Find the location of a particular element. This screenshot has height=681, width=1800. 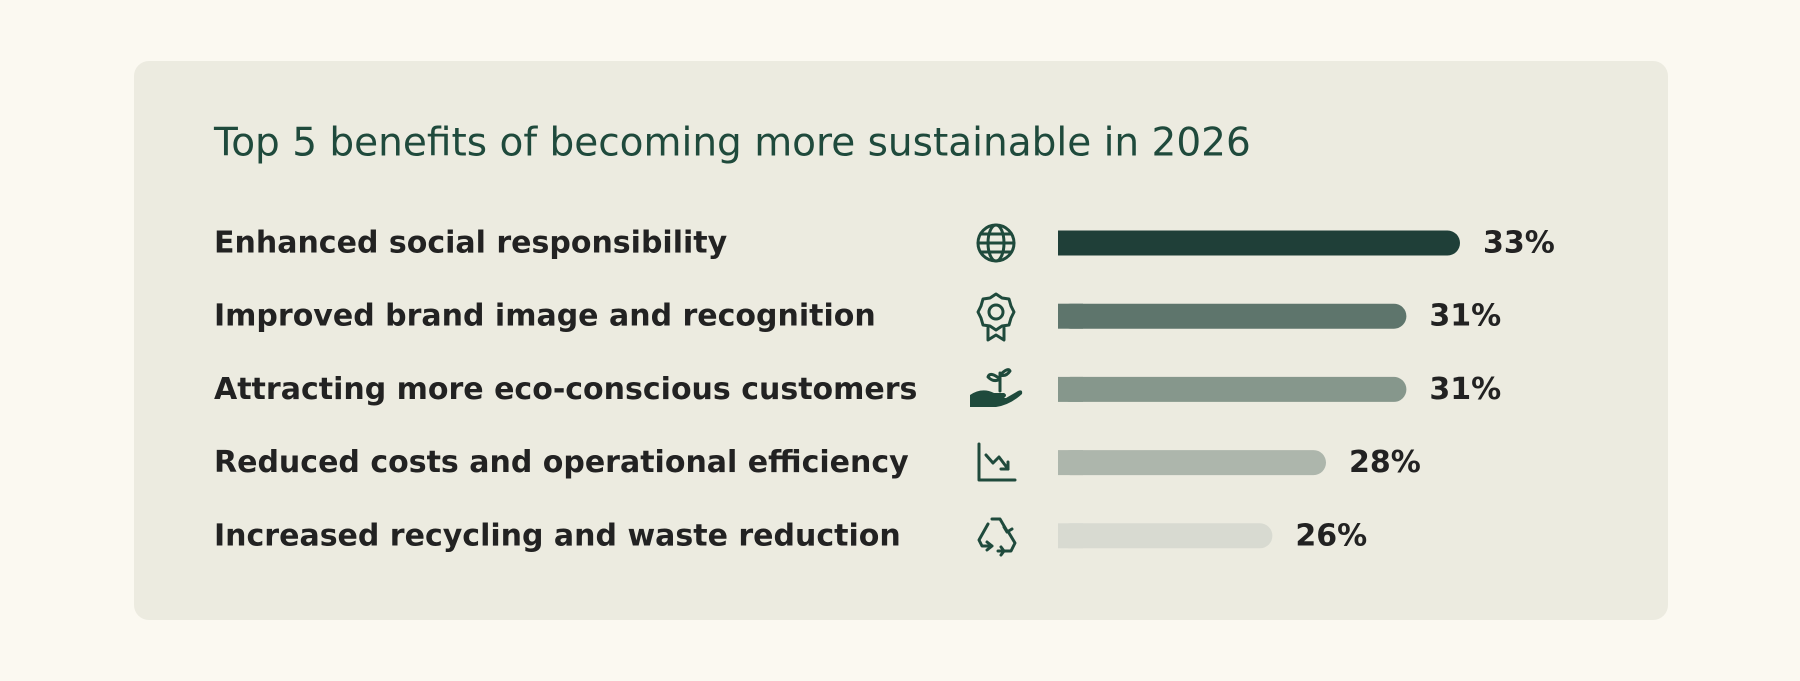

icon-chart-down is located at coordinates (997, 462).